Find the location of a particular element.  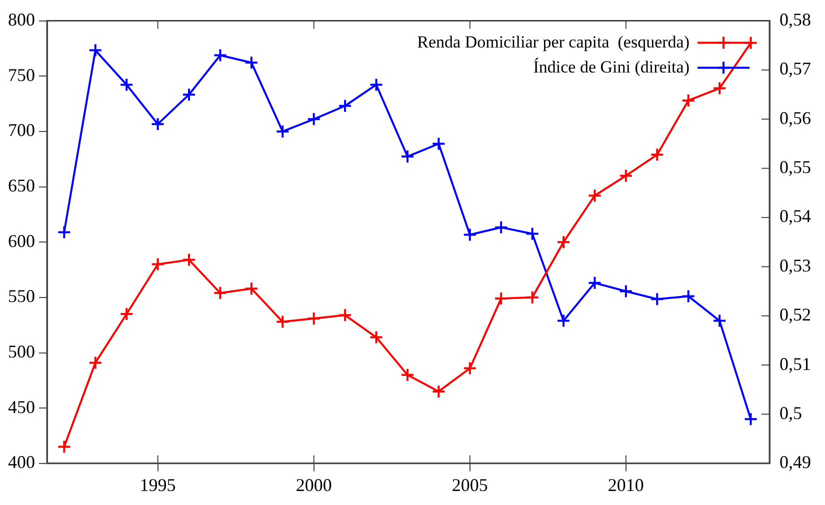

y-tick-label: 550 is located at coordinates (21, 296).